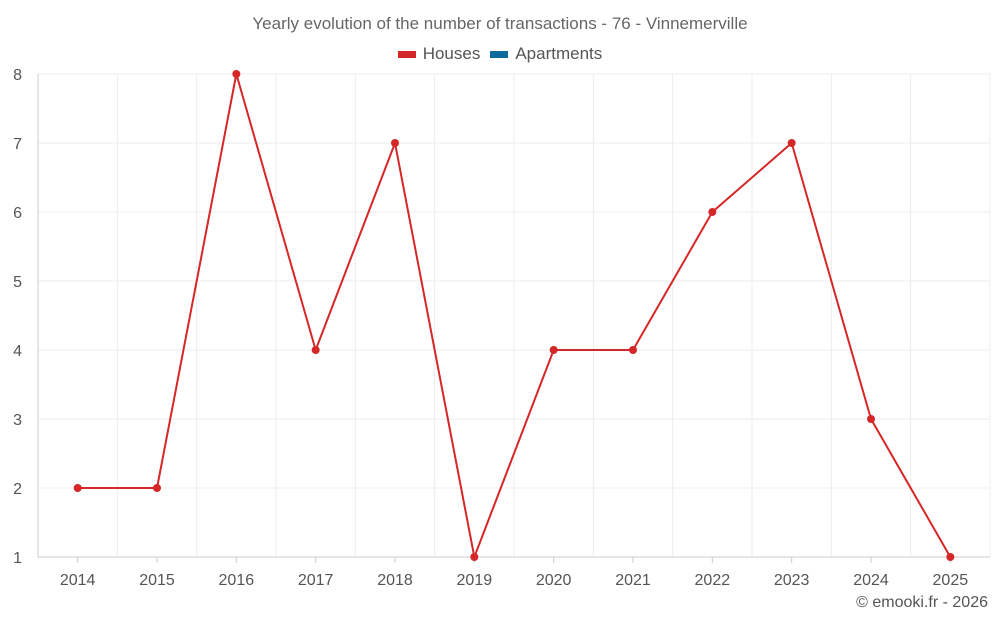 The image size is (1000, 625). I want to click on y-tick-label-7: 7, so click(17, 144).